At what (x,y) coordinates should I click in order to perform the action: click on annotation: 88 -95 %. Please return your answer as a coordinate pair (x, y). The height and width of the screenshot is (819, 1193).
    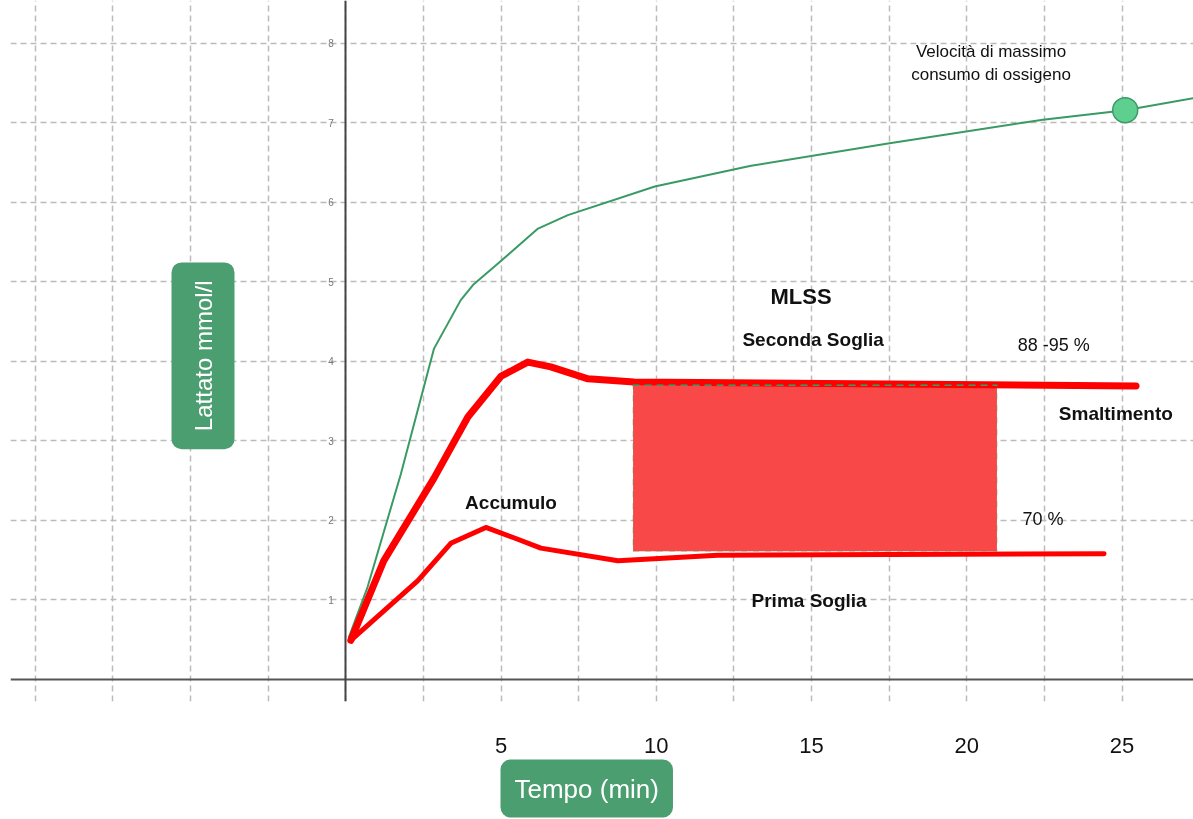
    Looking at the image, I should click on (1053, 344).